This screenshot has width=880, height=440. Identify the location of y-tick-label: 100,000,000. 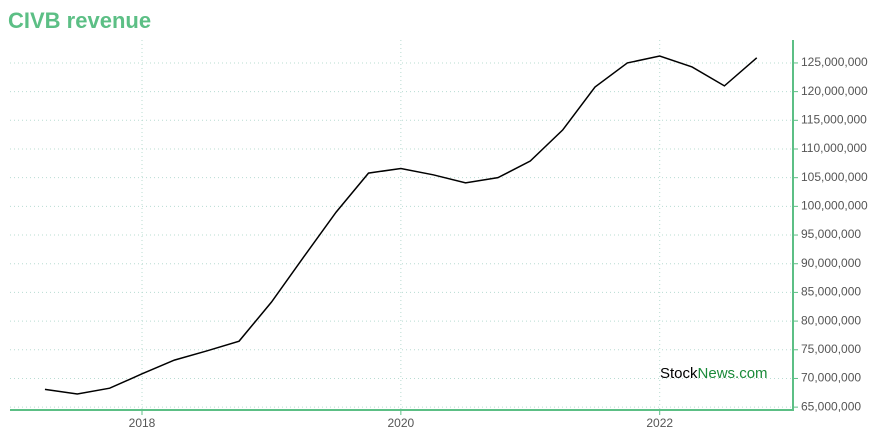
(834, 206).